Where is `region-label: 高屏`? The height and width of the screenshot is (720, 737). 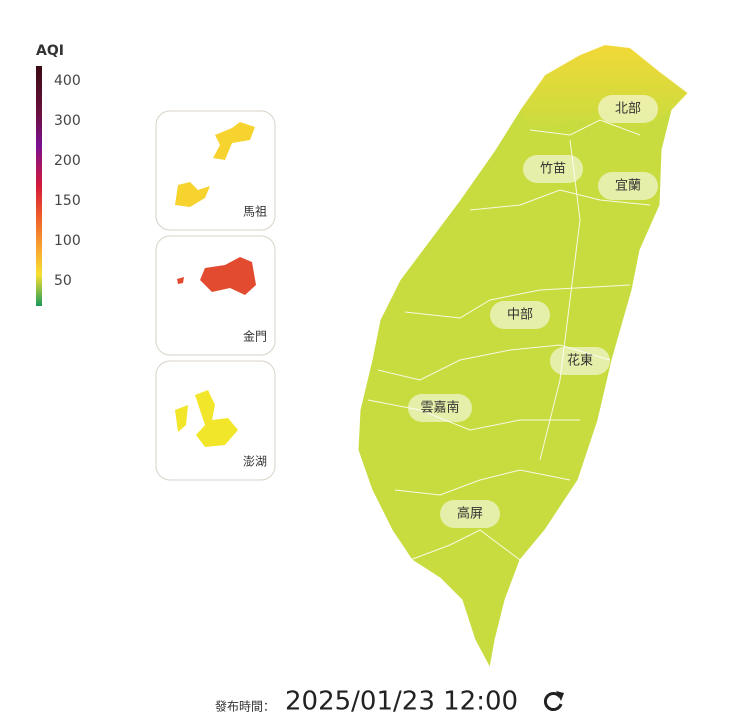
region-label: 高屏 is located at coordinates (470, 514).